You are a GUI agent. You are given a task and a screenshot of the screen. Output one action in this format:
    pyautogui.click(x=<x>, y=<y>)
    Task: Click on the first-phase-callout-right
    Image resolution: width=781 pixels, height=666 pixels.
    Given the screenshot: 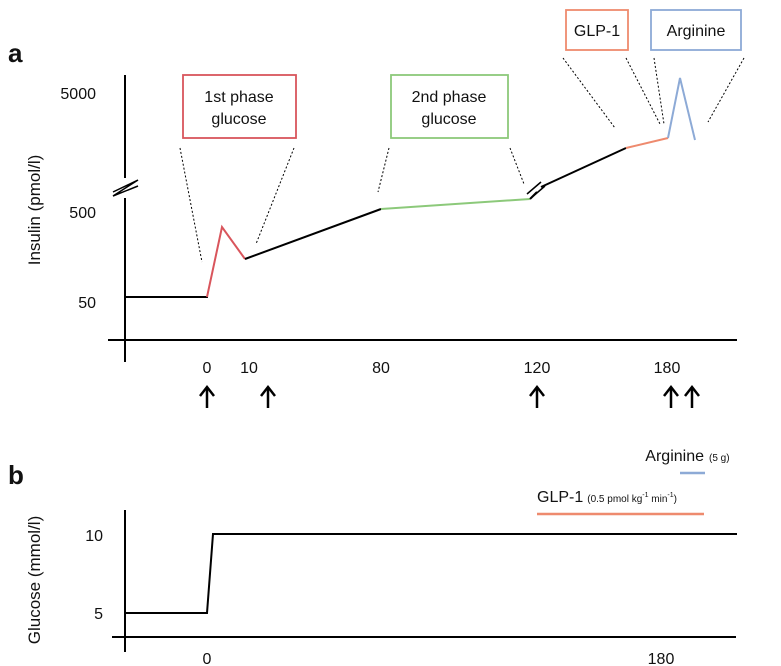 What is the action you would take?
    pyautogui.click(x=275, y=196)
    